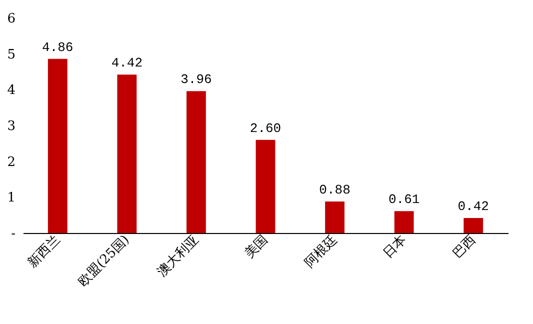 The height and width of the screenshot is (324, 533). Describe the element at coordinates (465, 247) in the screenshot. I see `x-tick-label: 巴西` at that location.